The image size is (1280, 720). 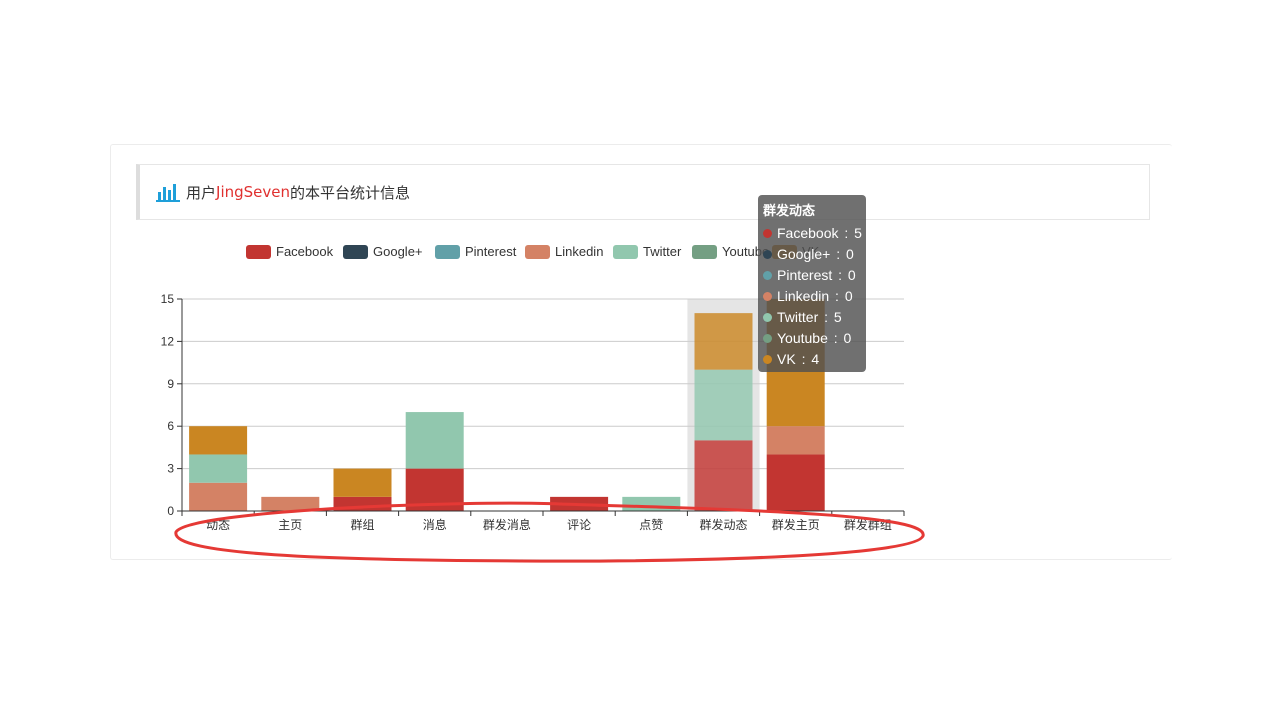 I want to click on tooltip-series-name: Facebook, so click(x=808, y=233).